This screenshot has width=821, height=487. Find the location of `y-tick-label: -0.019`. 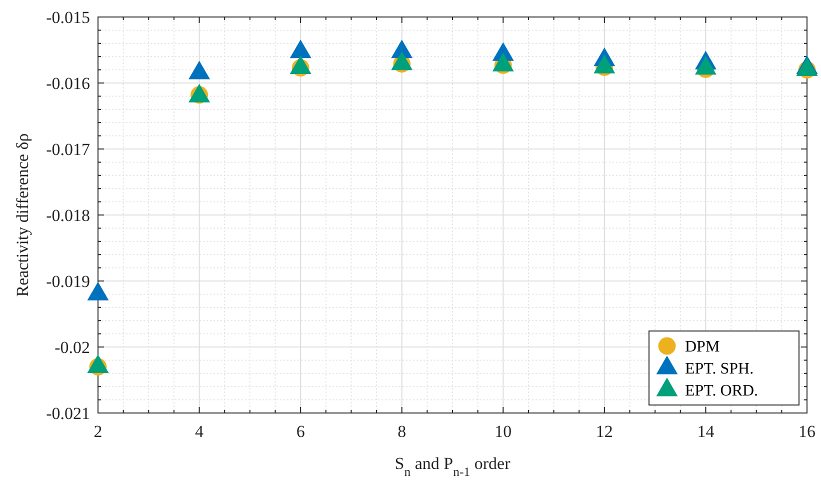

y-tick-label: -0.019 is located at coordinates (68, 281).